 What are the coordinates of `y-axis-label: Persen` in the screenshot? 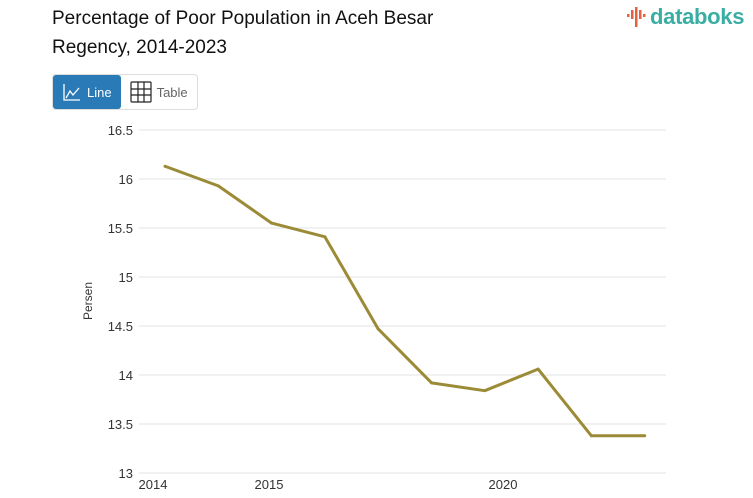 It's located at (88, 301).